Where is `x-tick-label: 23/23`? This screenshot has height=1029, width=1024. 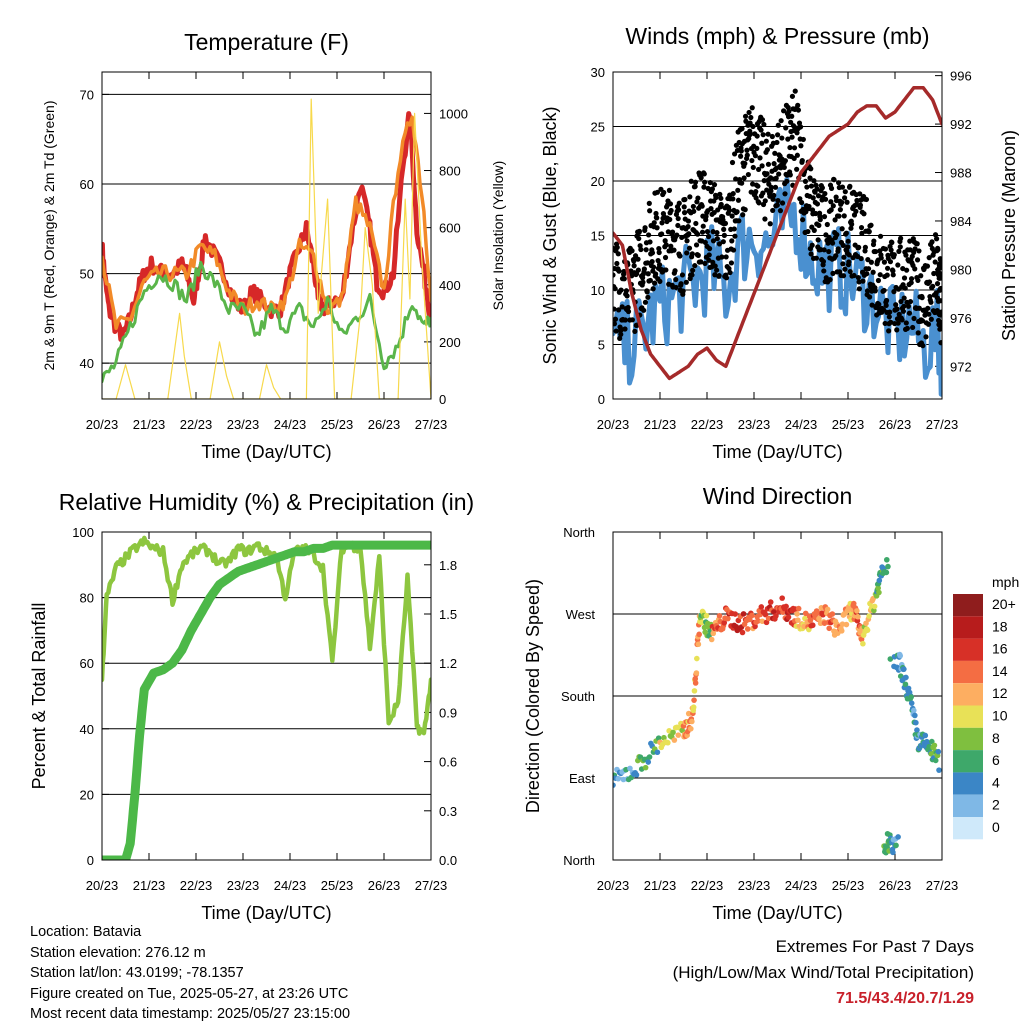
x-tick-label: 23/23 is located at coordinates (243, 885).